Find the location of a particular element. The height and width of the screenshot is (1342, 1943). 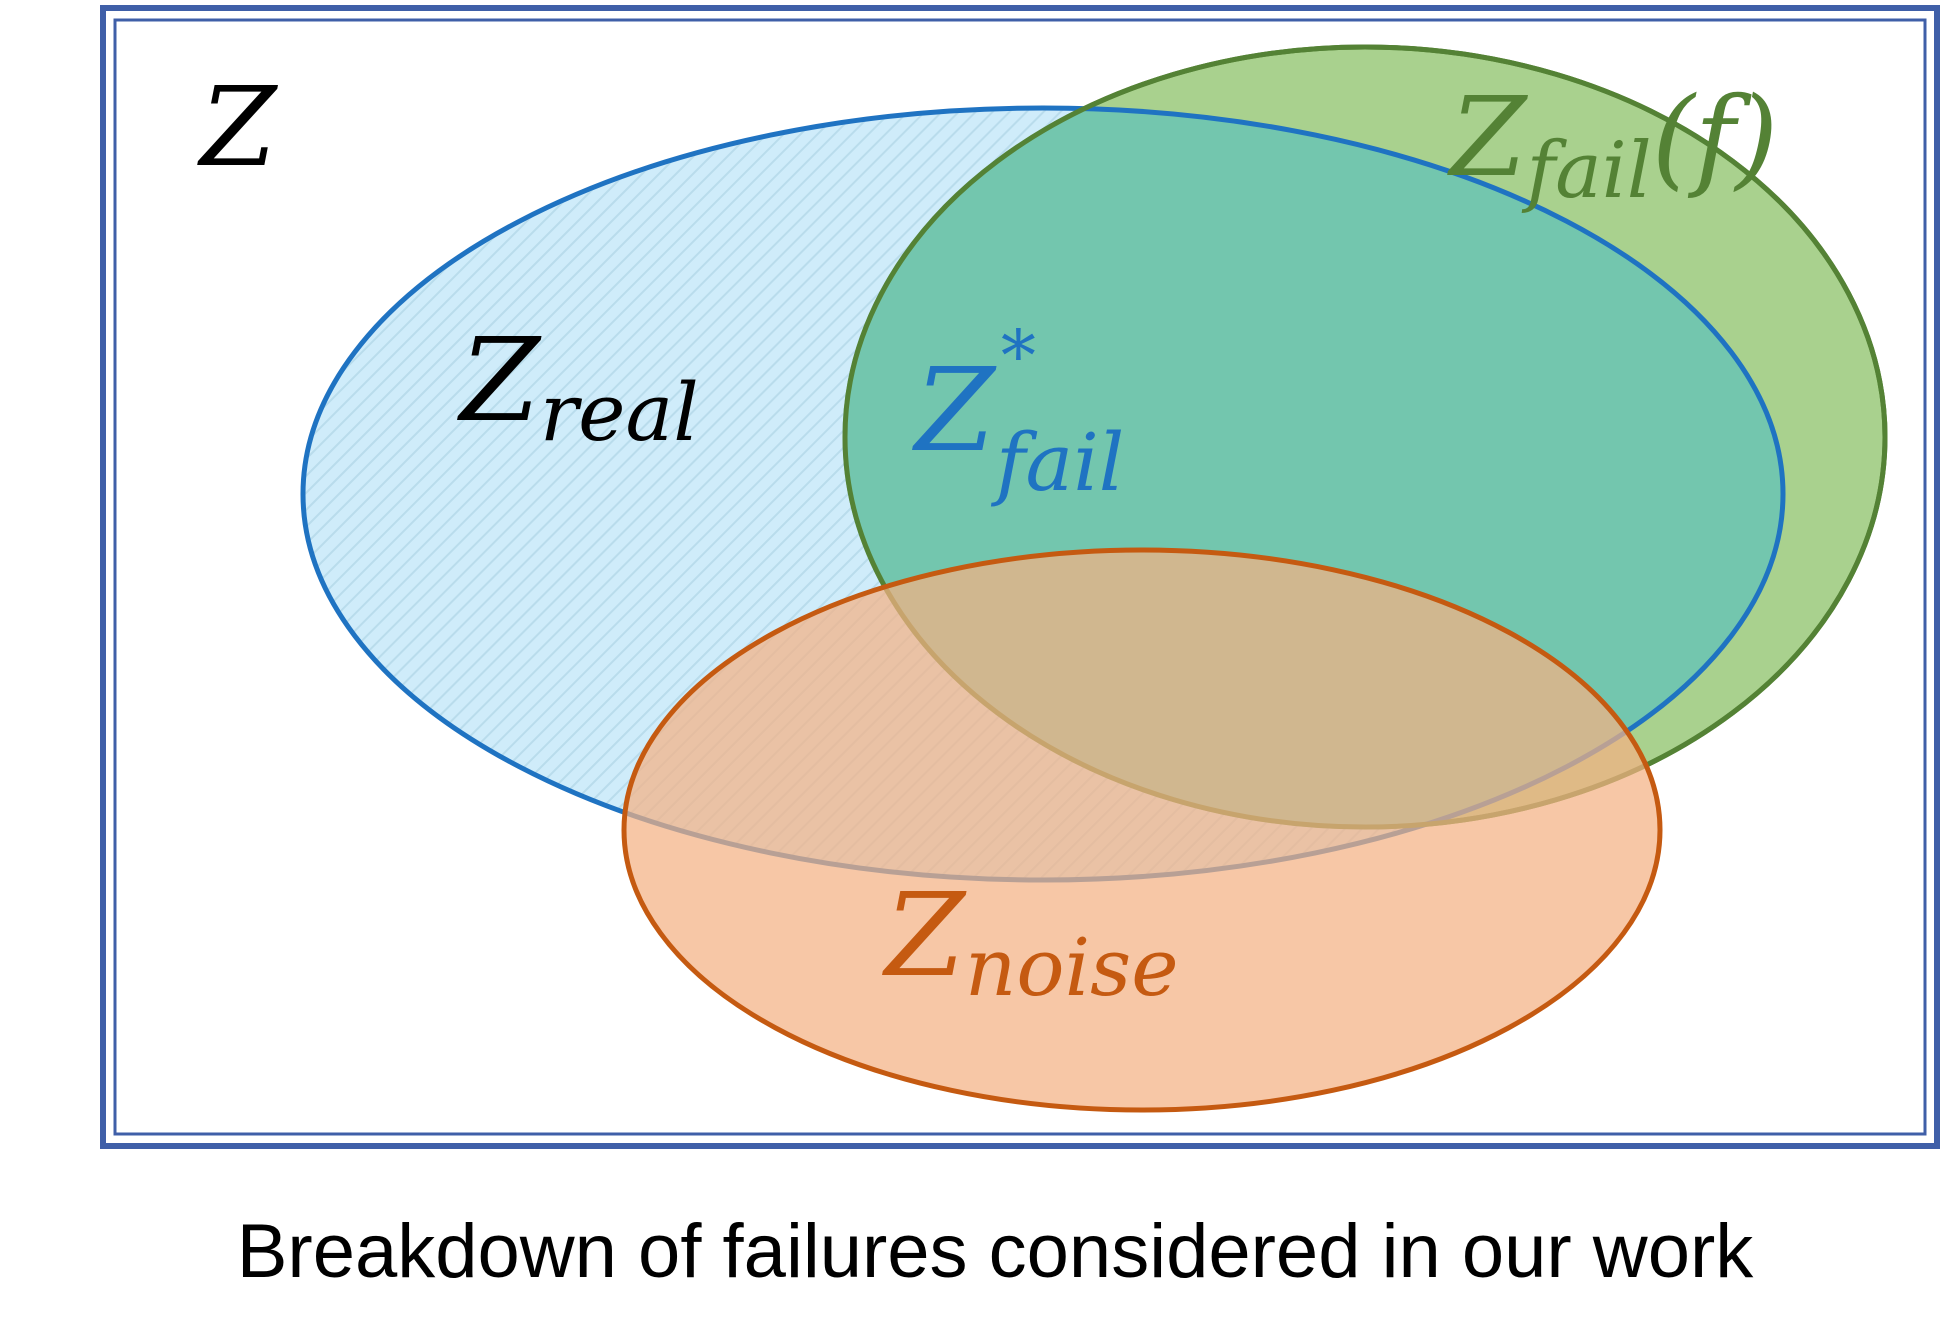

set-fail-star-subscript: fail is located at coordinates (1057, 462).